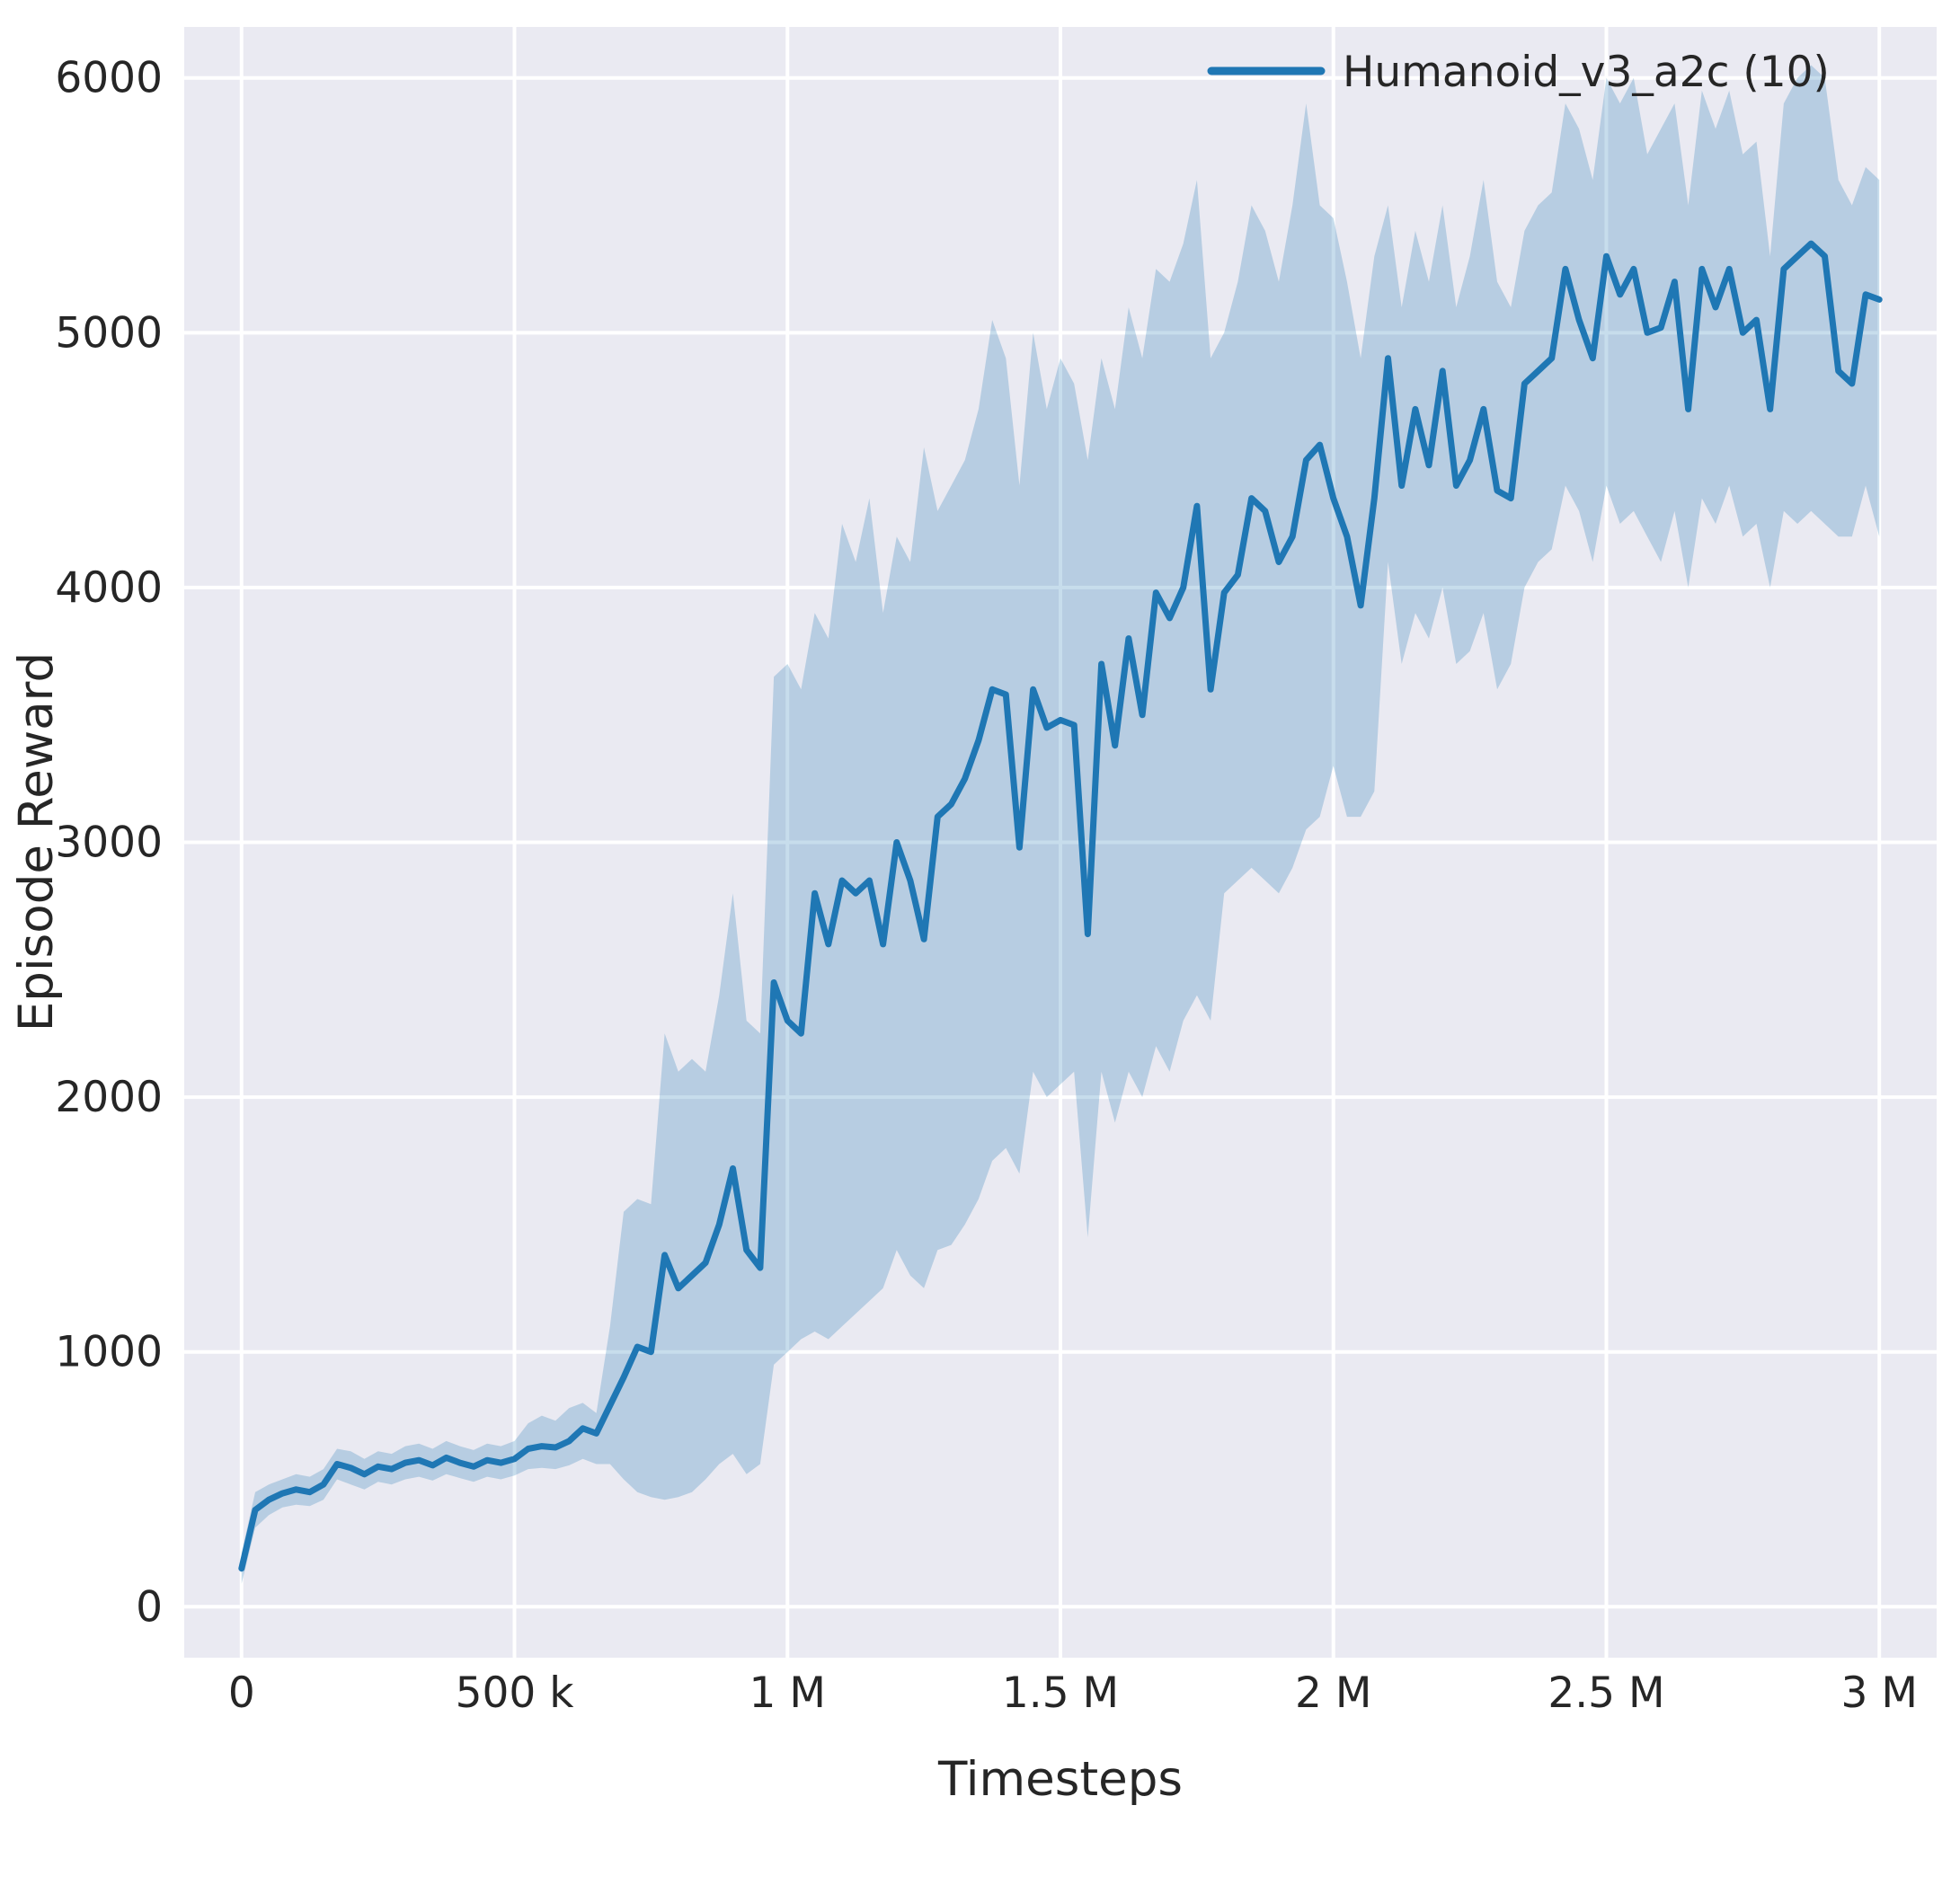 The image size is (1960, 1885). Describe the element at coordinates (1333, 1693) in the screenshot. I see `x-tick-label: 2 M` at that location.